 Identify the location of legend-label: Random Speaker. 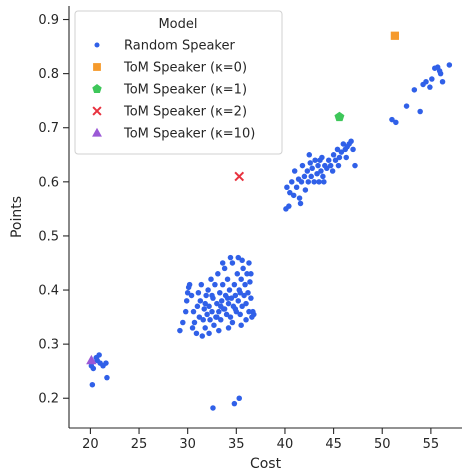
(179, 46).